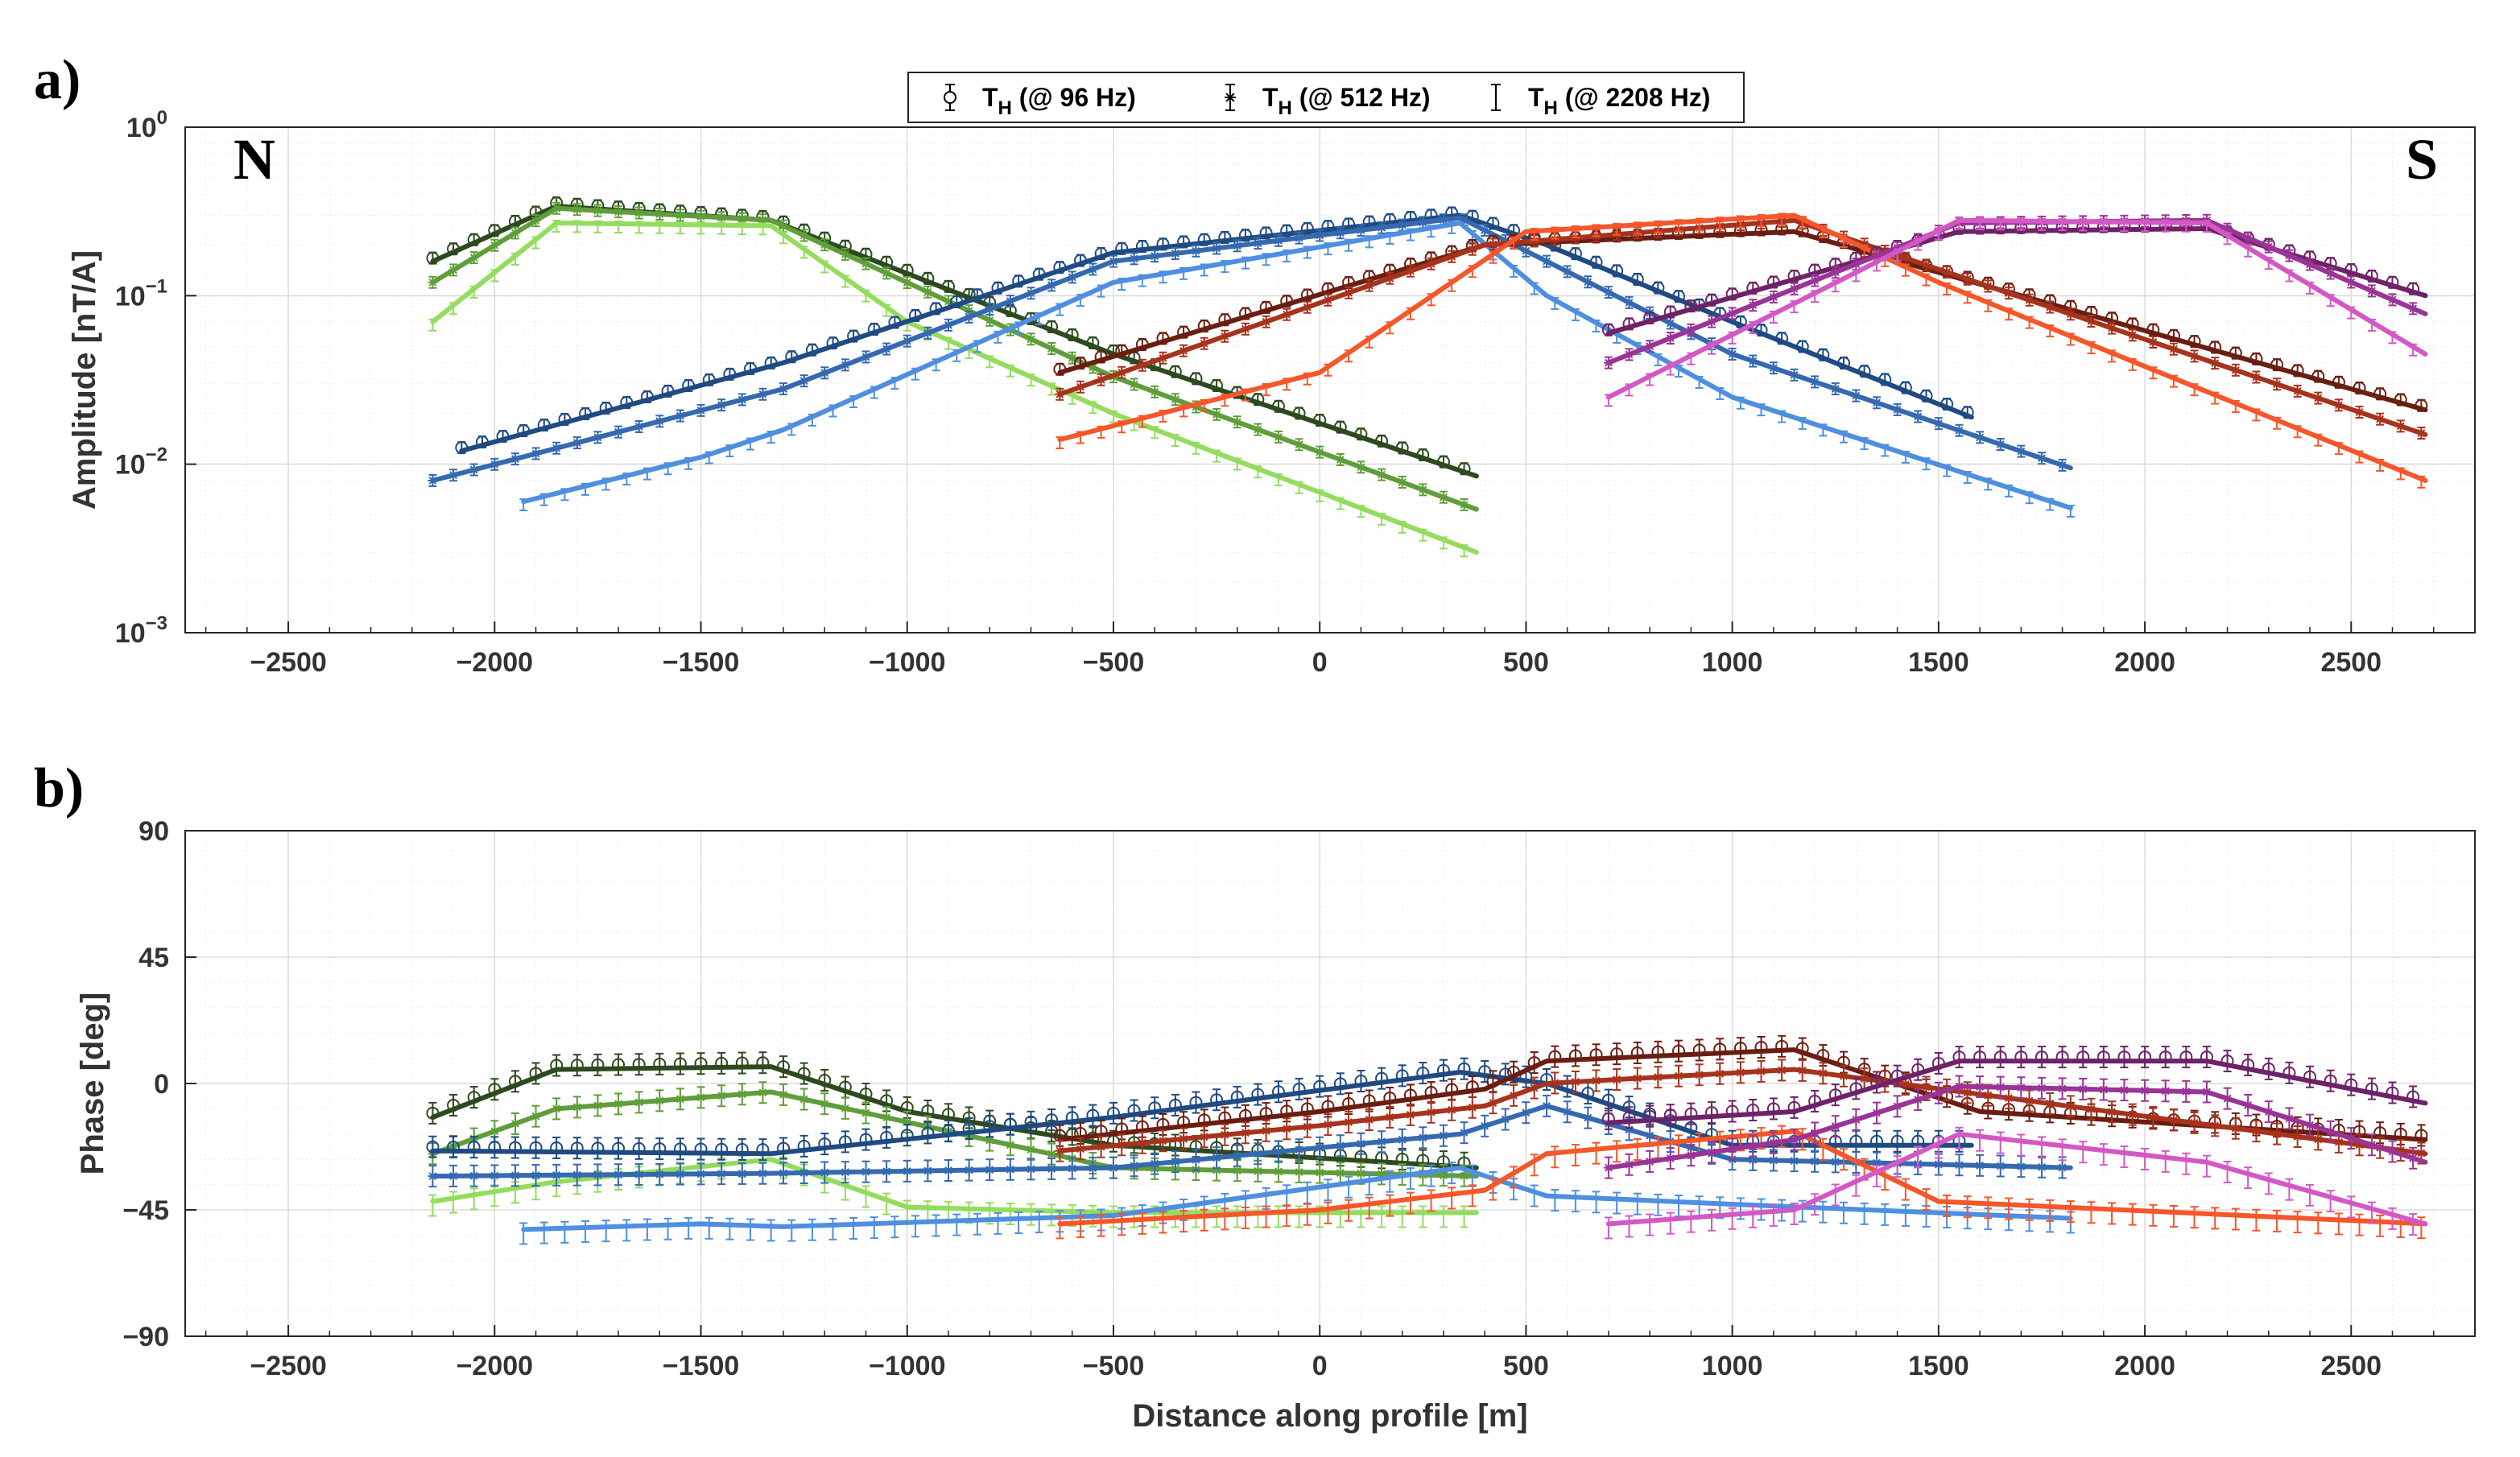  What do you see at coordinates (254, 159) in the screenshot?
I see `north-label: N` at bounding box center [254, 159].